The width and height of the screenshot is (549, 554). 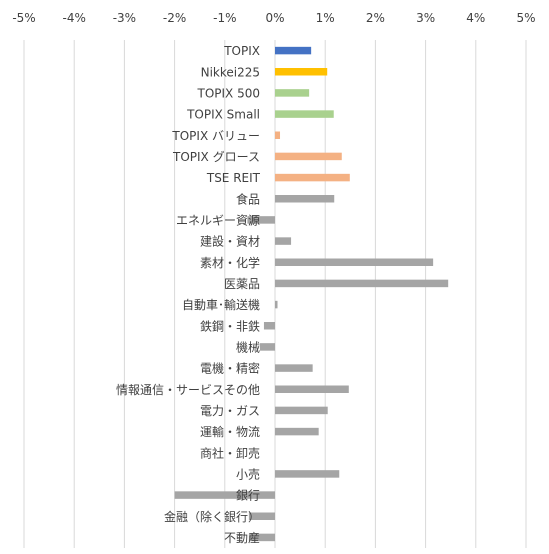 I want to click on category-label: 電機・精密, so click(x=230, y=368).